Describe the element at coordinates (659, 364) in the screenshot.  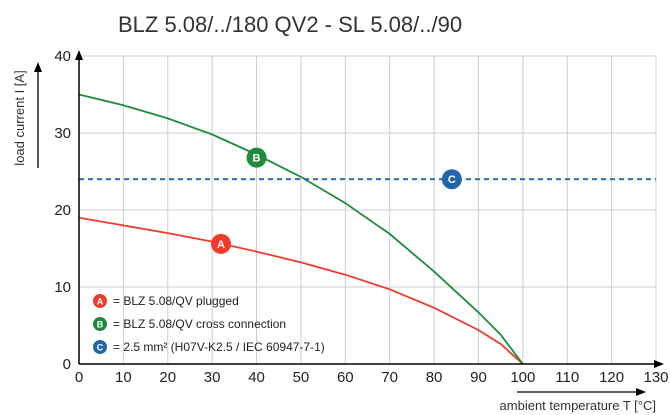
I see `x-axis-arrow` at that location.